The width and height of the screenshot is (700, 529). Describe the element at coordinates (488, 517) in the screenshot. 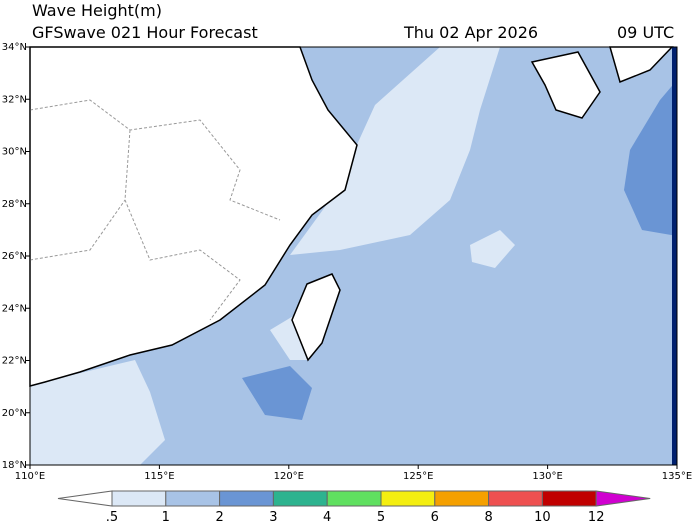

I see `colorbar-label: 8` at that location.